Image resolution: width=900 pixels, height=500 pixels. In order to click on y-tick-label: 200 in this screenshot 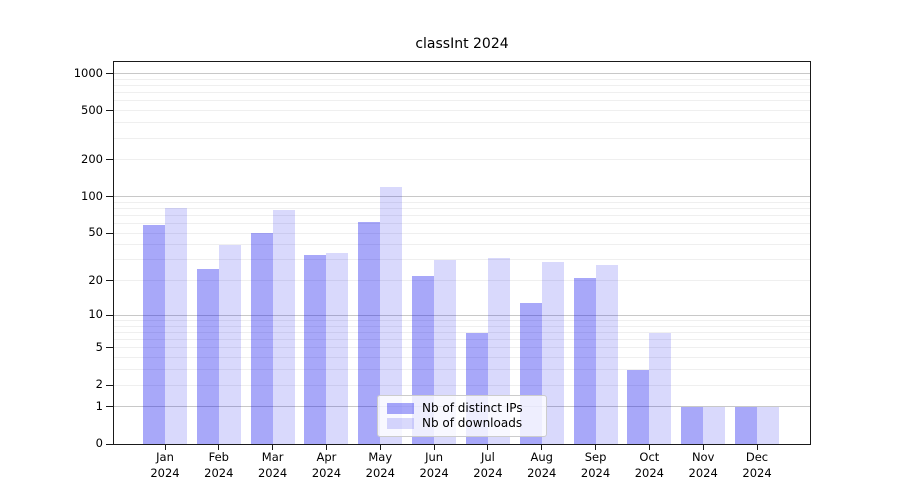, I will do `click(92, 158)`.